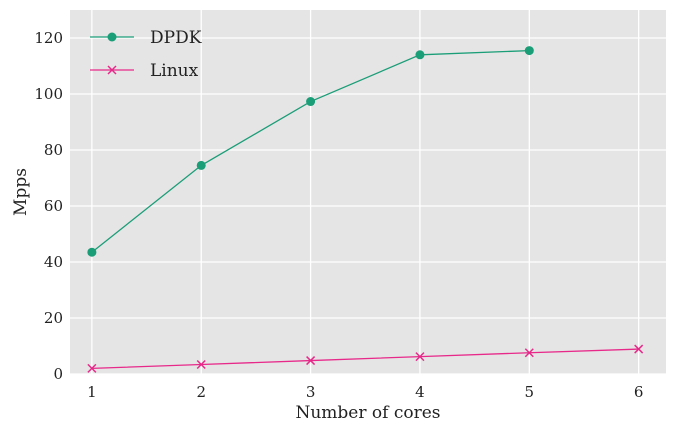 The image size is (676, 434). I want to click on y-tick-label: 60, so click(53, 206).